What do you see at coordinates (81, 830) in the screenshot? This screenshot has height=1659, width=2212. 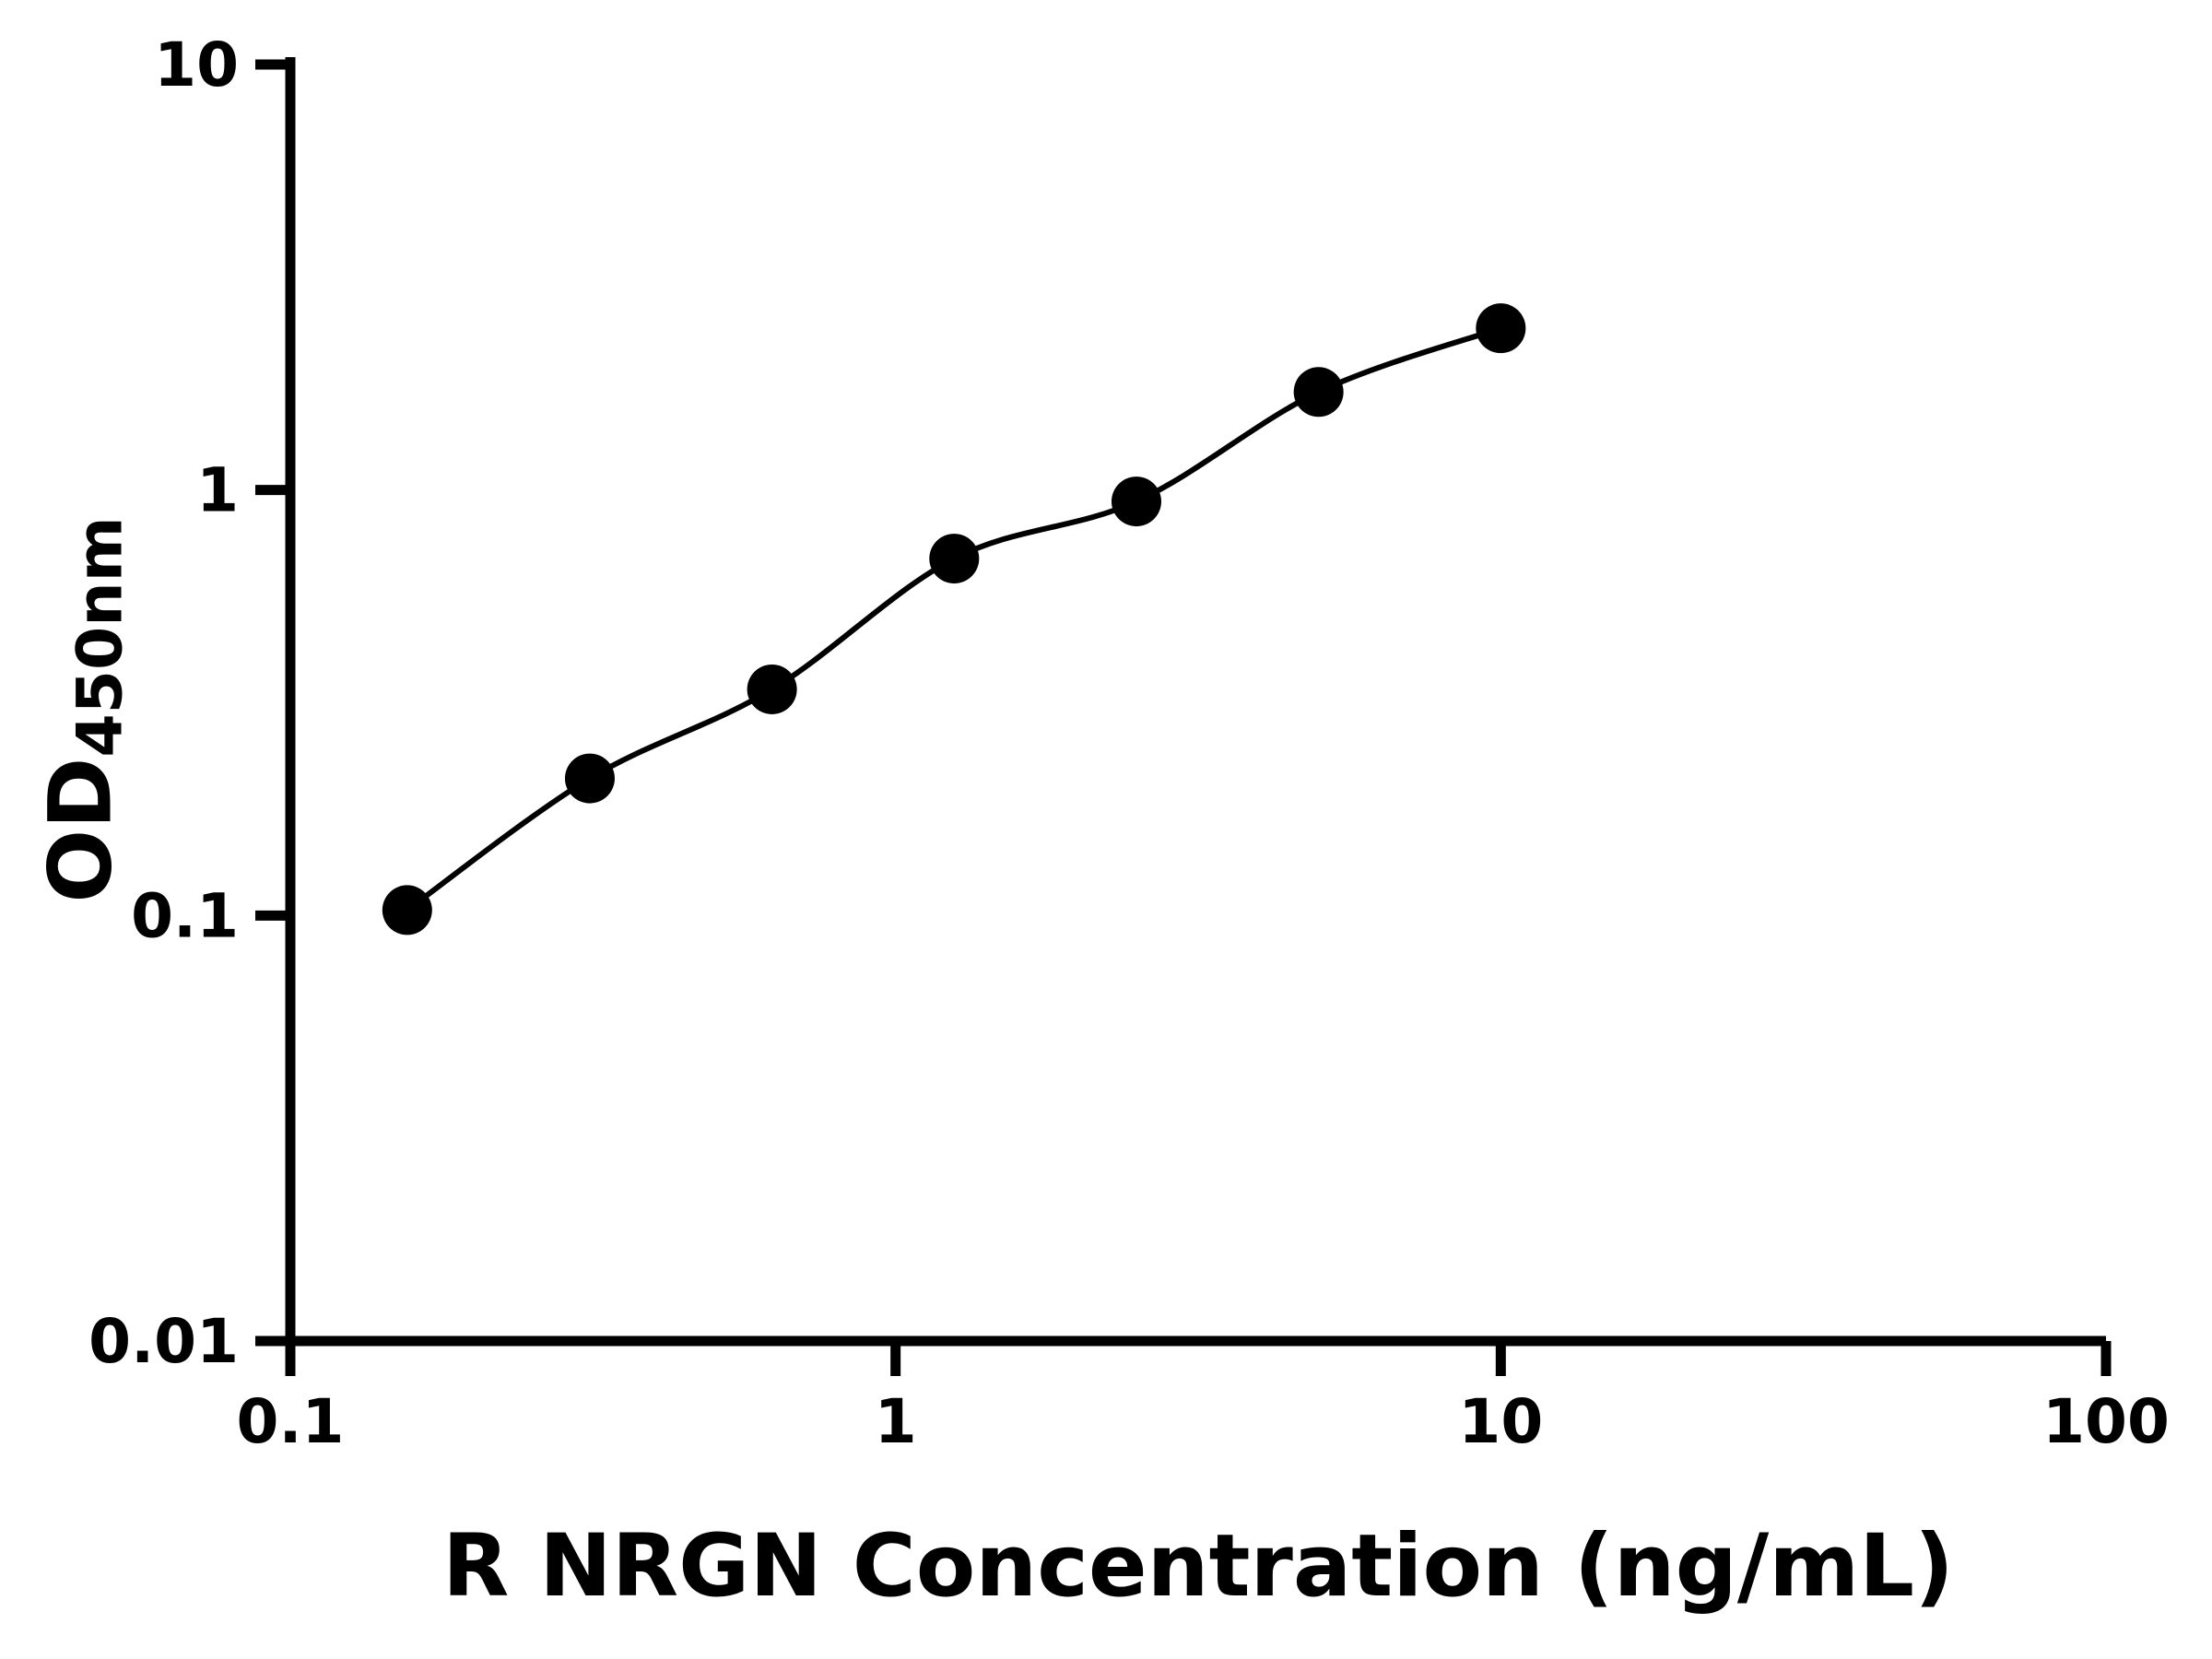 I see `y-axis-title-main: OD` at bounding box center [81, 830].